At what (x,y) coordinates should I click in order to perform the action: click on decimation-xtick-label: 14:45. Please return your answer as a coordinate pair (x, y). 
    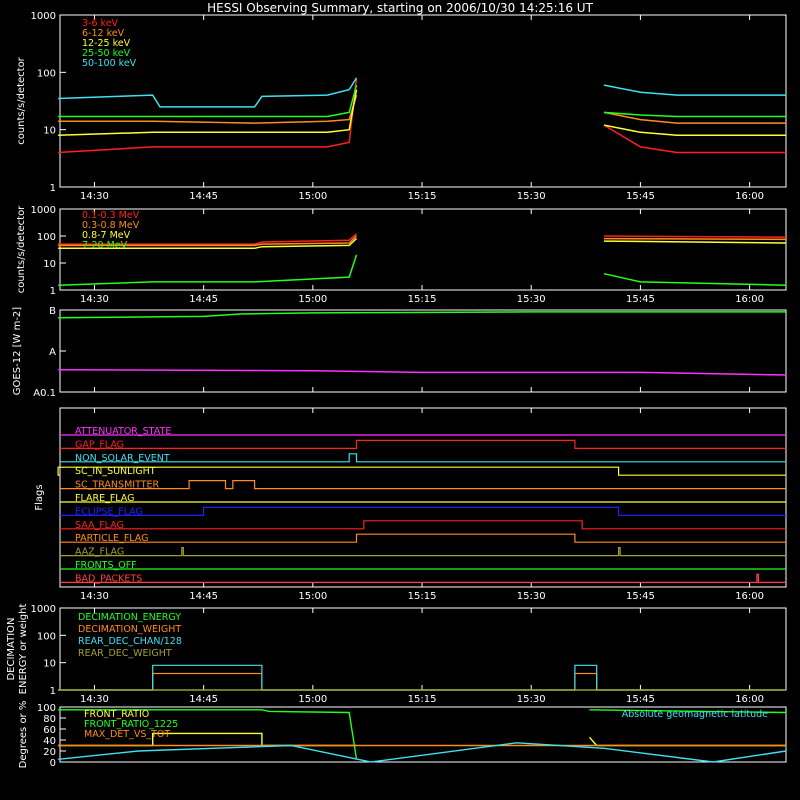
    Looking at the image, I should click on (203, 699).